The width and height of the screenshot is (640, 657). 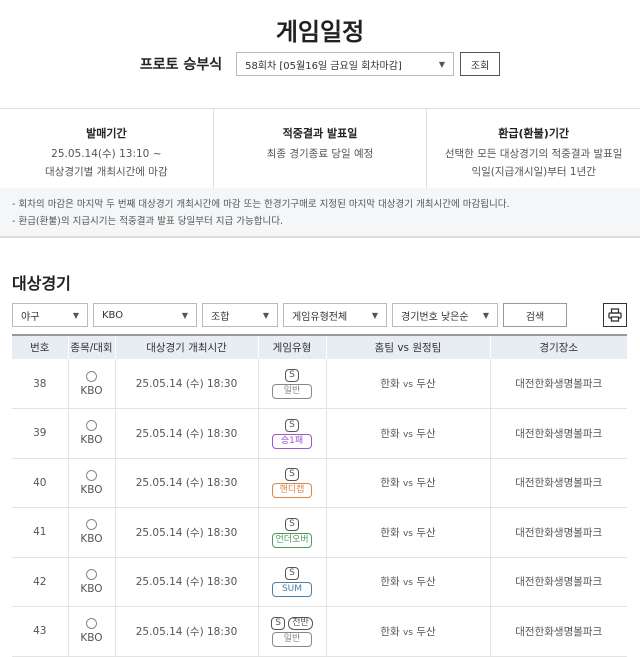 What do you see at coordinates (147, 221) in the screenshot?
I see `note: - 환급(환불)의 지급시기는 적중결과 발표 당일부터 지급 가능합니다.` at bounding box center [147, 221].